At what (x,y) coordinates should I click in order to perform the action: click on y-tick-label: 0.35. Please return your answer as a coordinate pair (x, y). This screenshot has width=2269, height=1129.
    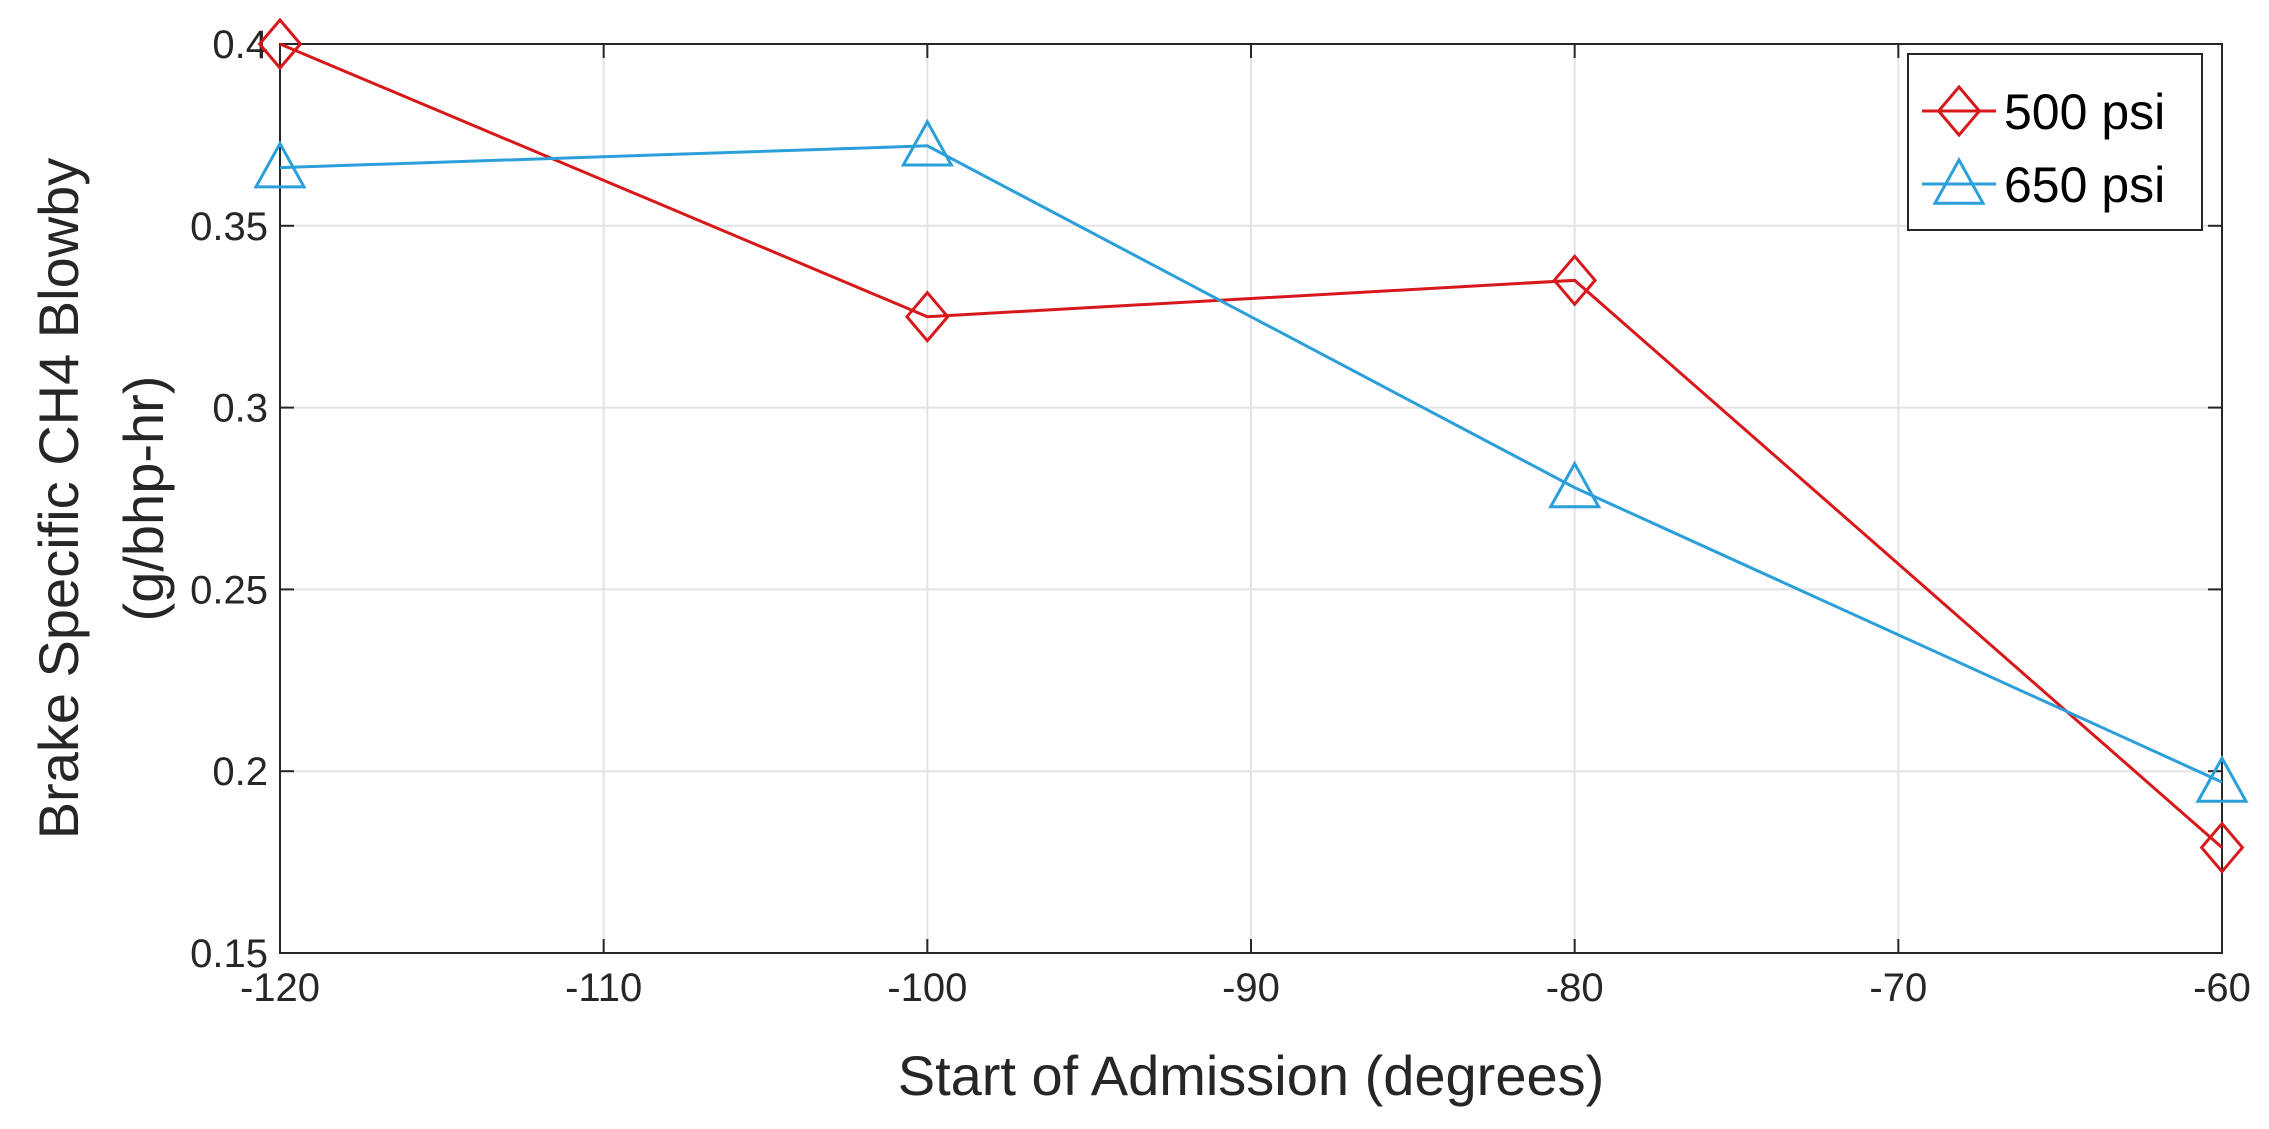
    Looking at the image, I should click on (229, 227).